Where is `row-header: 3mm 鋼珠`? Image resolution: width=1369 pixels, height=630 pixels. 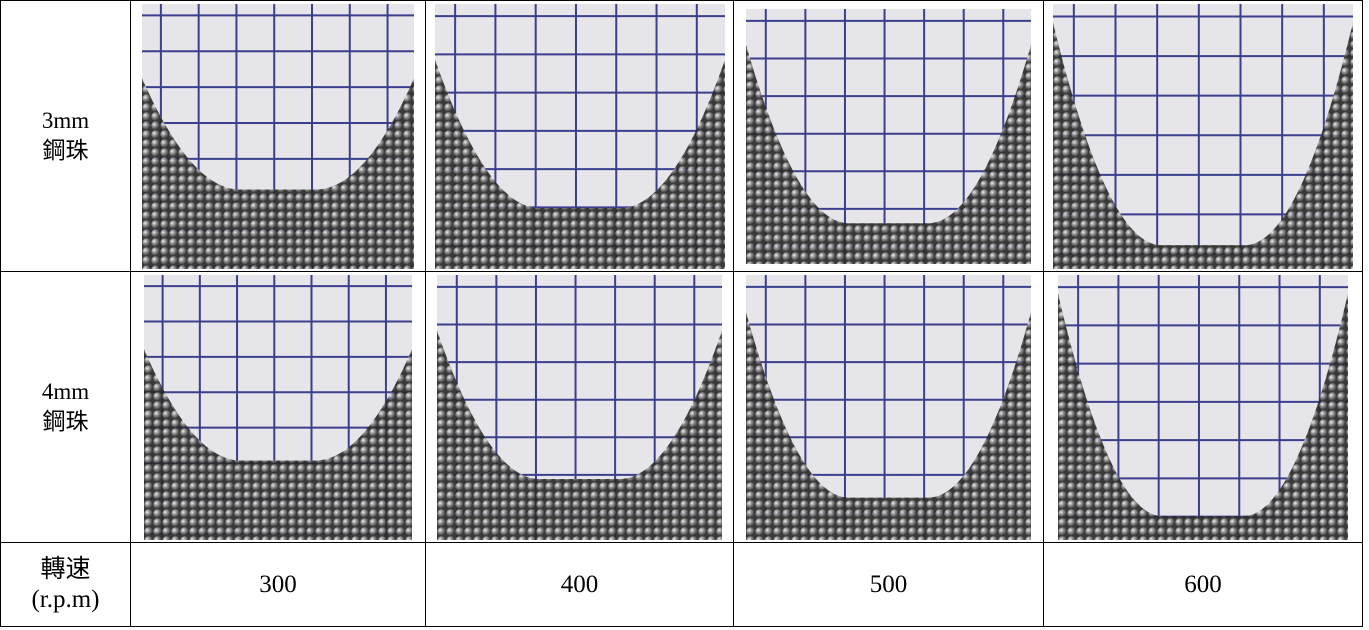 row-header: 3mm 鋼珠 is located at coordinates (65, 136).